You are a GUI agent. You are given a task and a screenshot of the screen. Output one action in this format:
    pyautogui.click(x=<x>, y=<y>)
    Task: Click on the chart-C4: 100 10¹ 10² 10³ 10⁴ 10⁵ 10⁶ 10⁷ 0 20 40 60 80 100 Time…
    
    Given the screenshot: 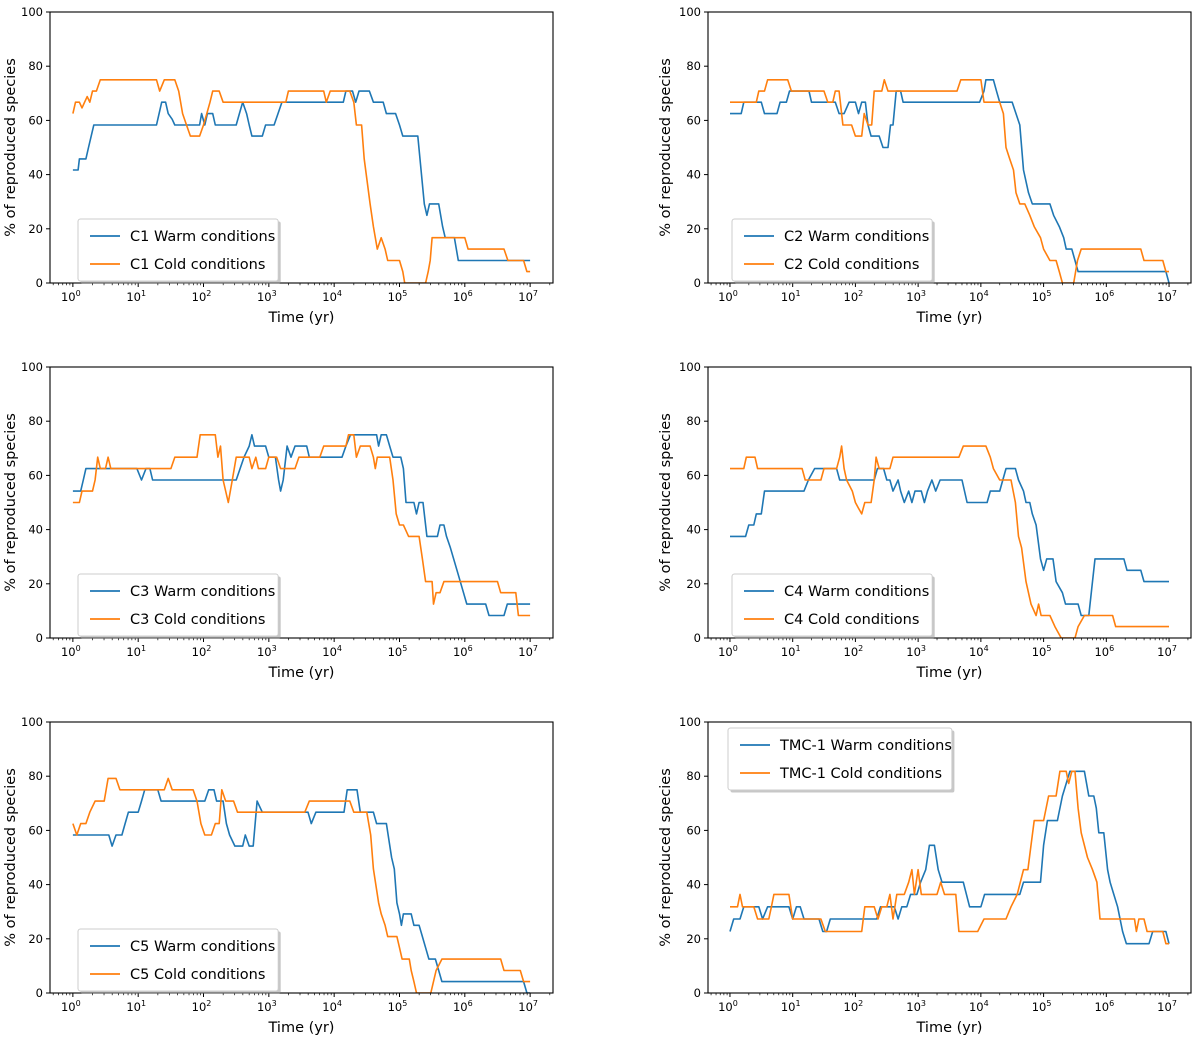 What is the action you would take?
    pyautogui.click(x=925, y=520)
    